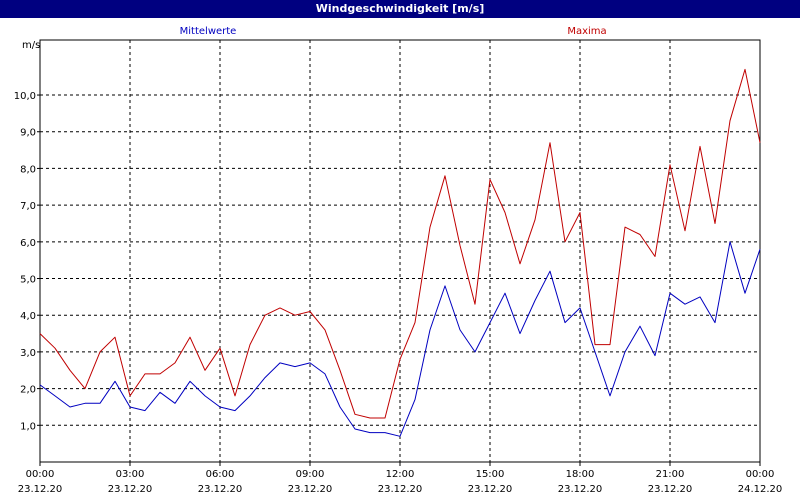 This screenshot has width=800, height=500. Describe the element at coordinates (130, 474) in the screenshot. I see `x-tick-time: 03:00` at that location.